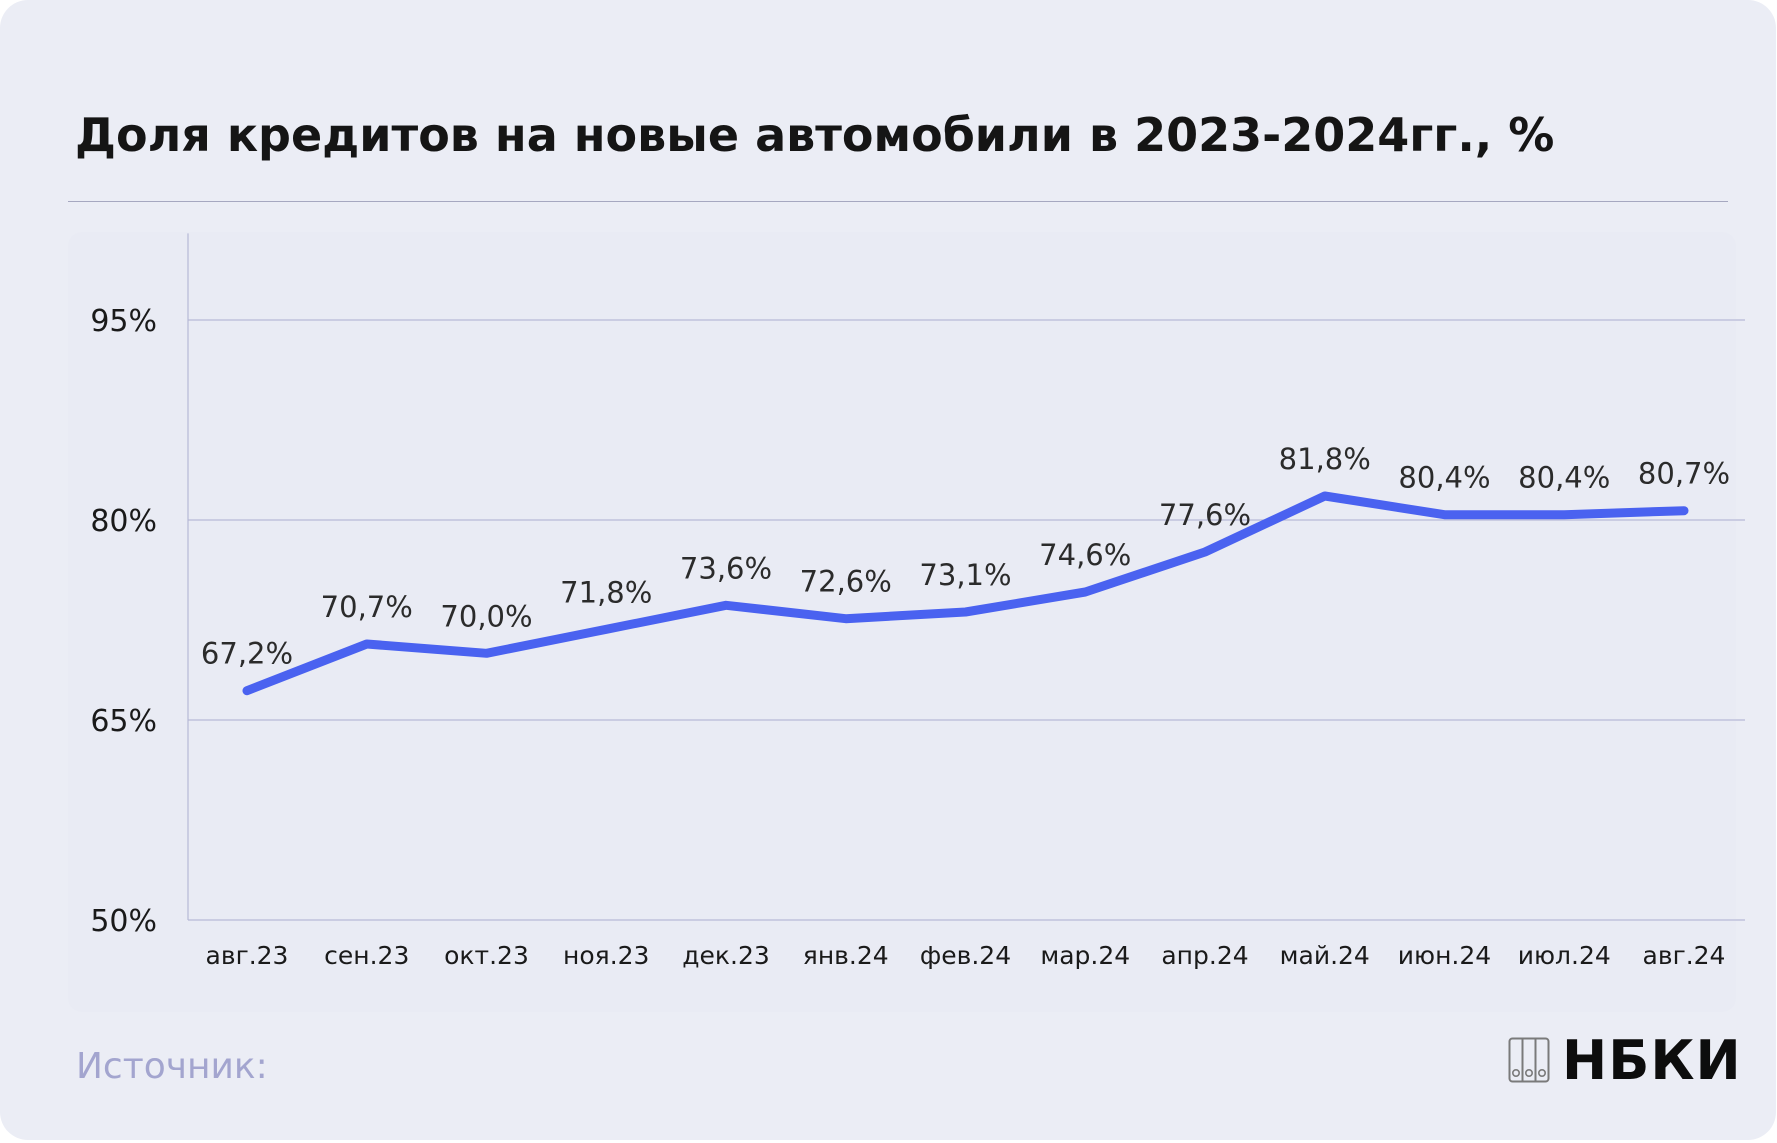 The image size is (1777, 1143). Describe the element at coordinates (247, 654) in the screenshot. I see `data-label: 67,2%` at that location.